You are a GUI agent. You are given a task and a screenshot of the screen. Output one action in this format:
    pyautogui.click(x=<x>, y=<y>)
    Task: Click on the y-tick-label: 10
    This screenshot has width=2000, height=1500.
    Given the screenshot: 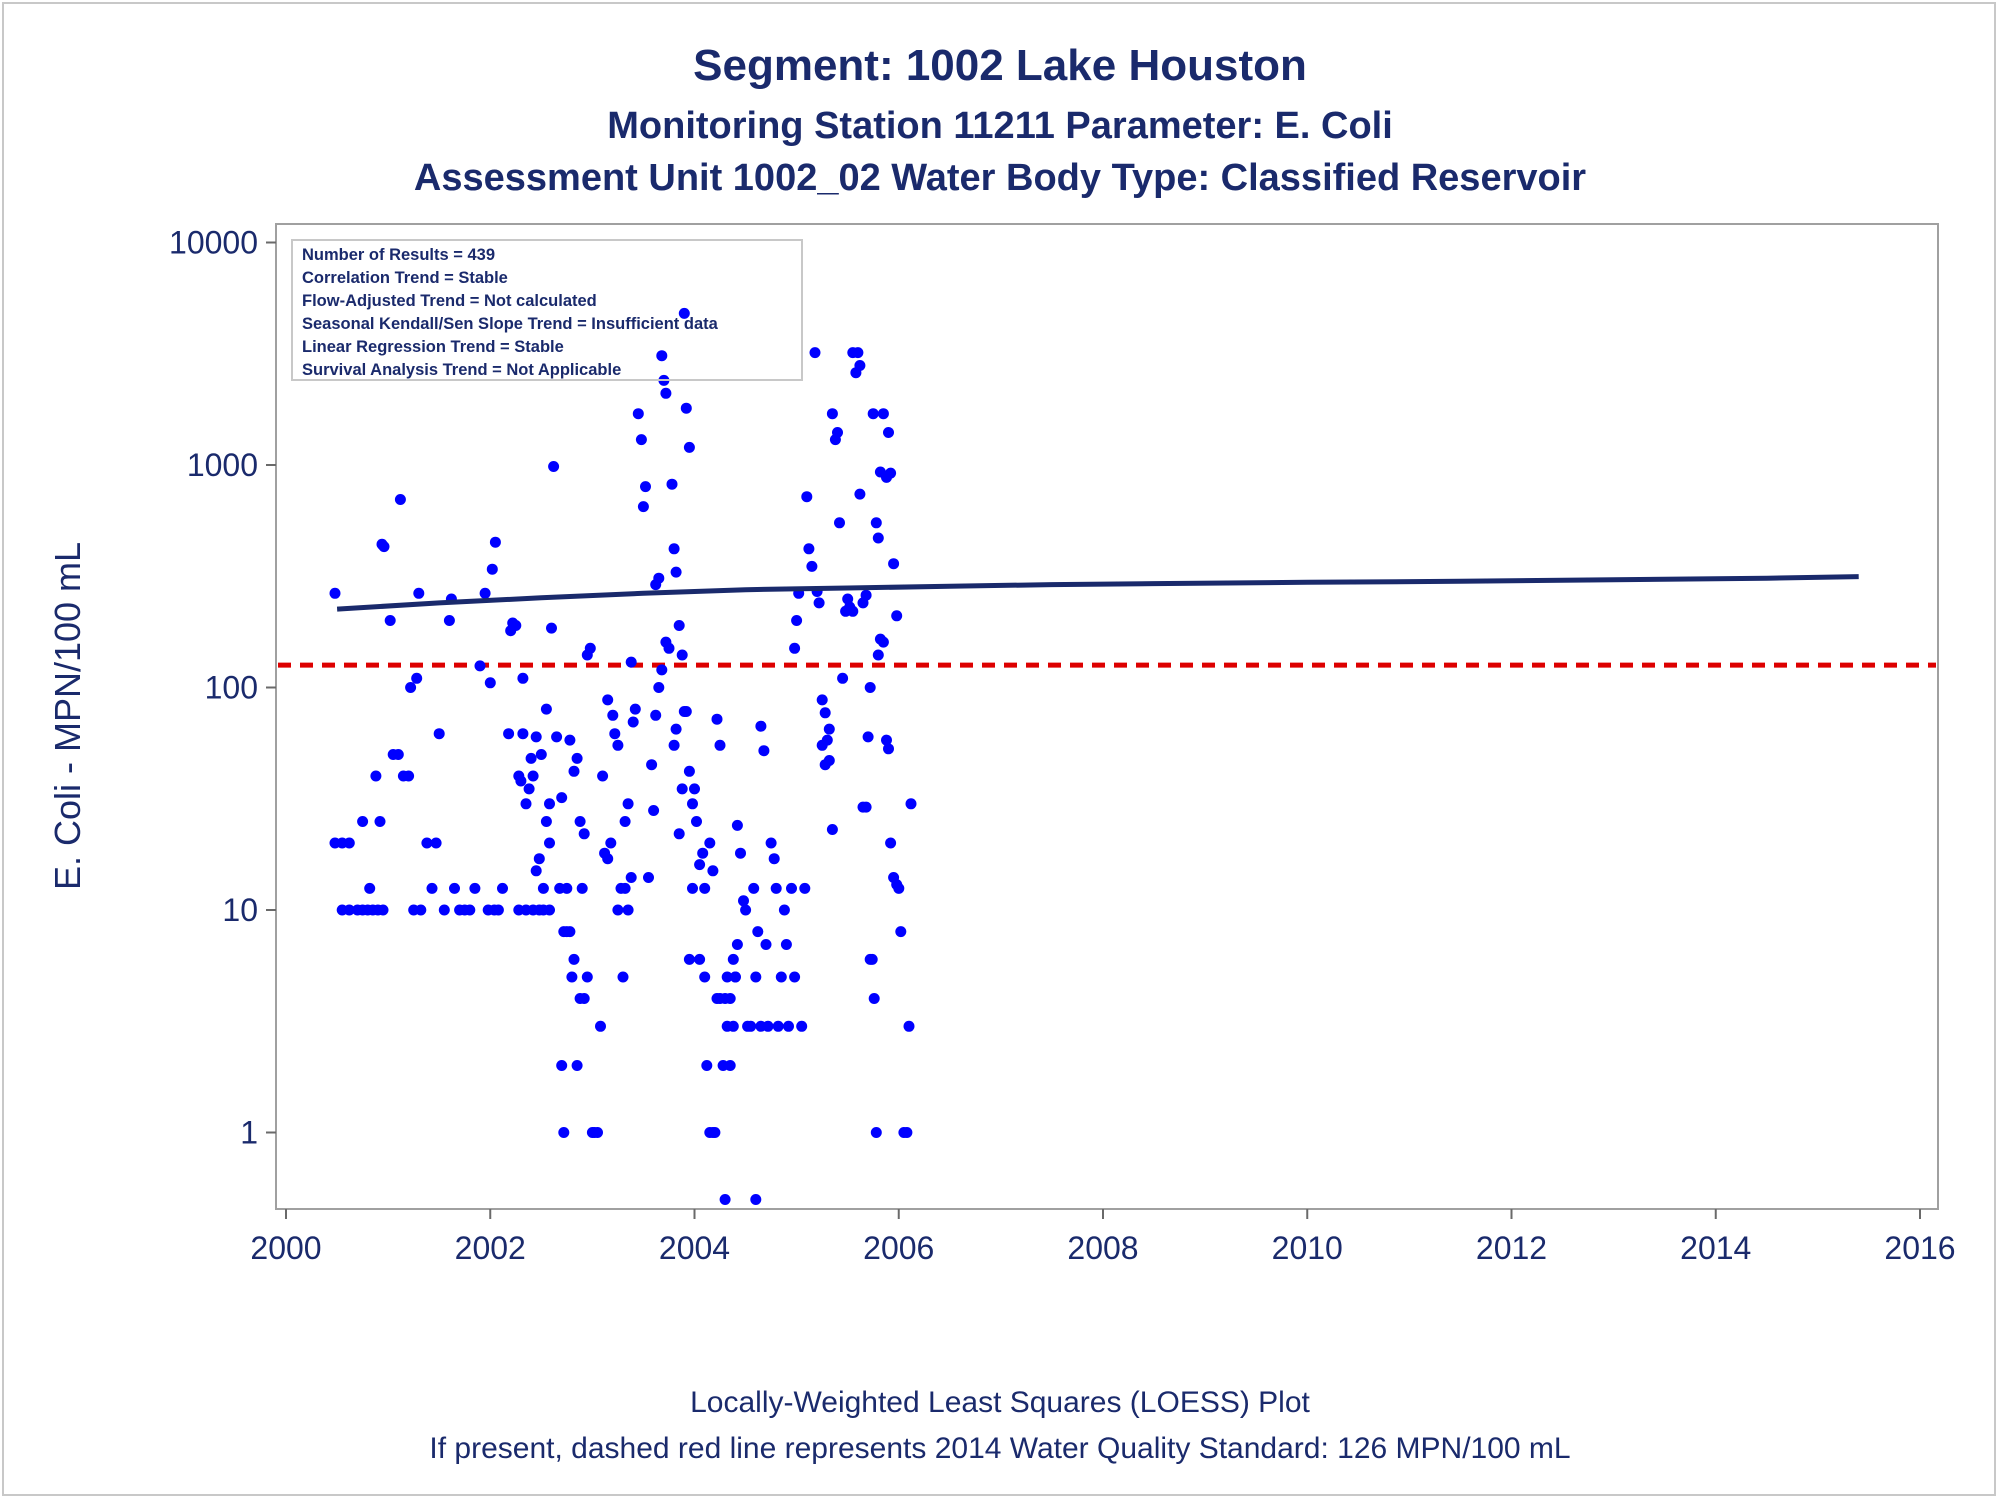 What is the action you would take?
    pyautogui.click(x=240, y=910)
    